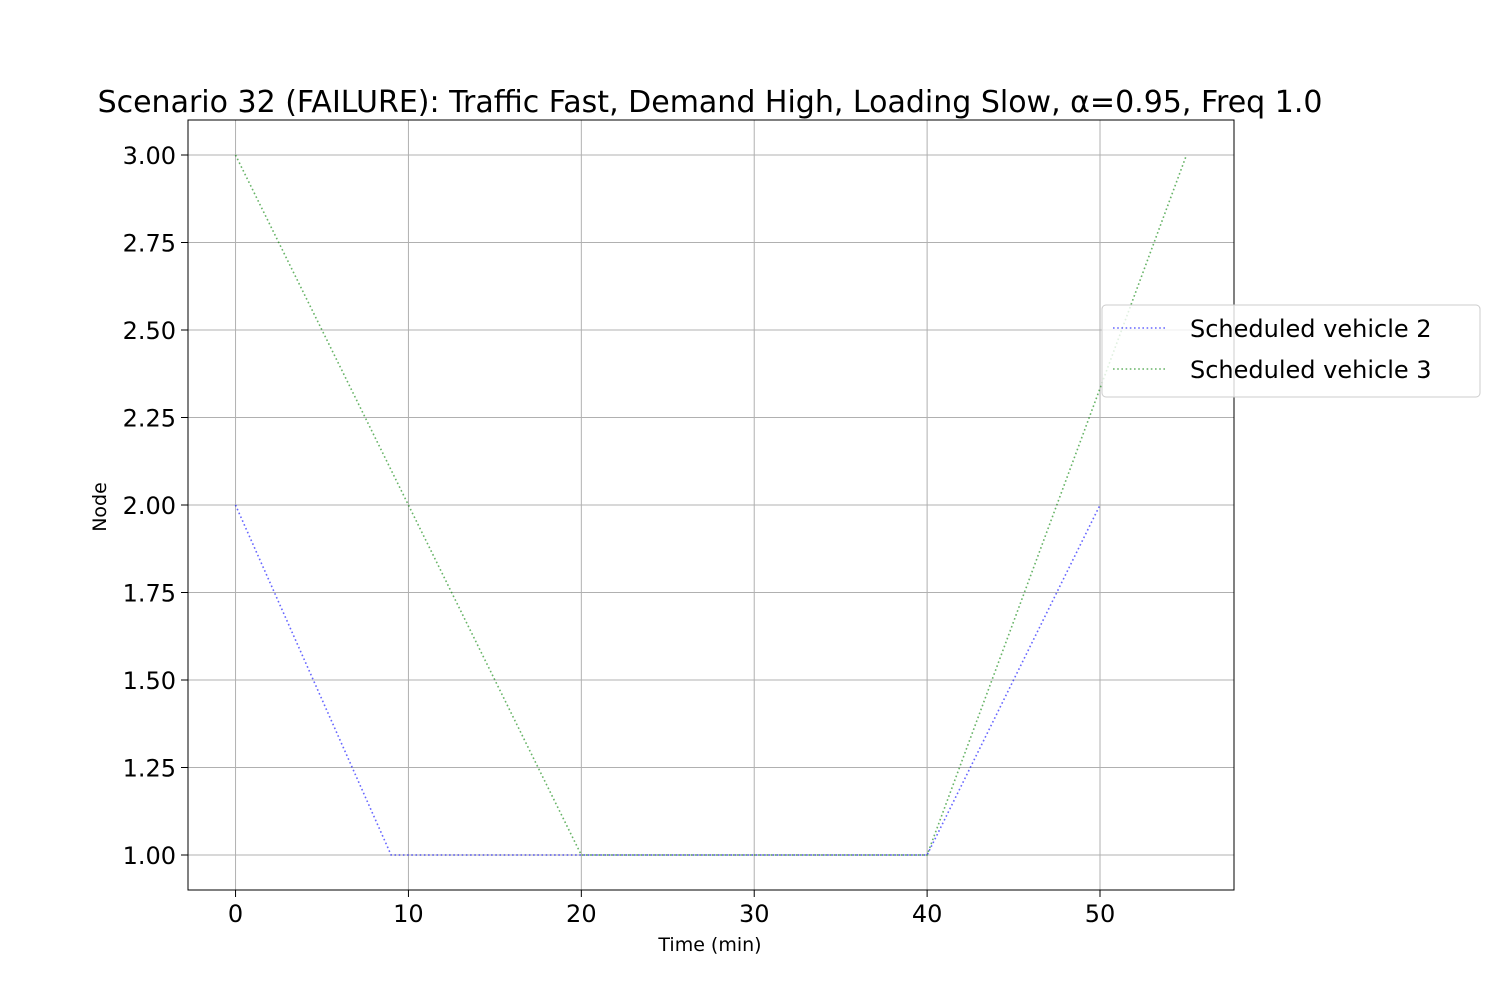  I want to click on x-tick-label: 50, so click(1100, 914).